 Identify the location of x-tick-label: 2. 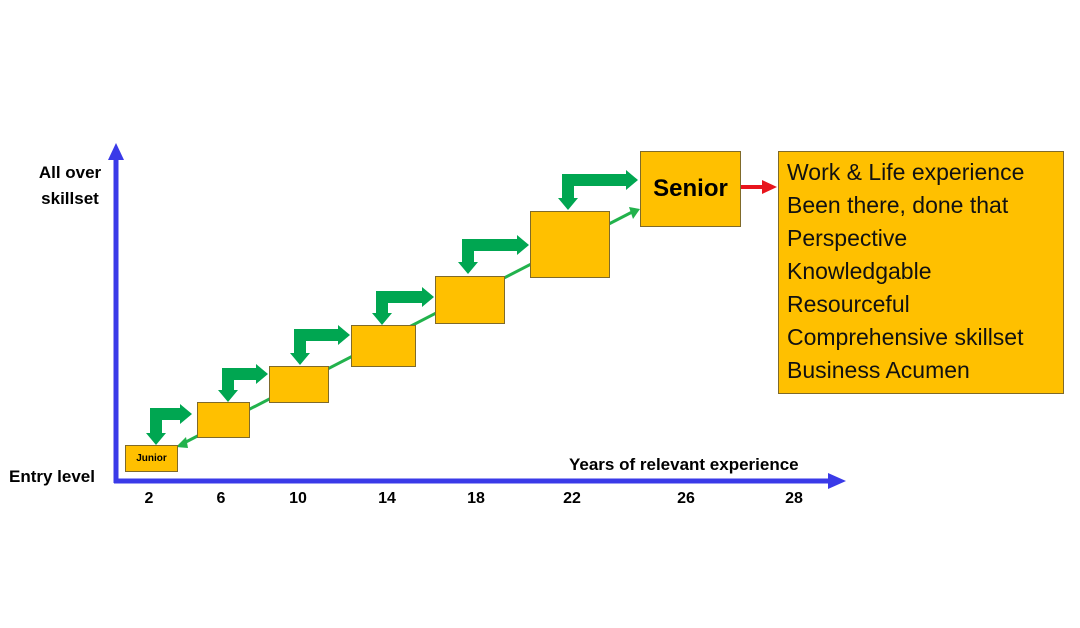
(149, 498).